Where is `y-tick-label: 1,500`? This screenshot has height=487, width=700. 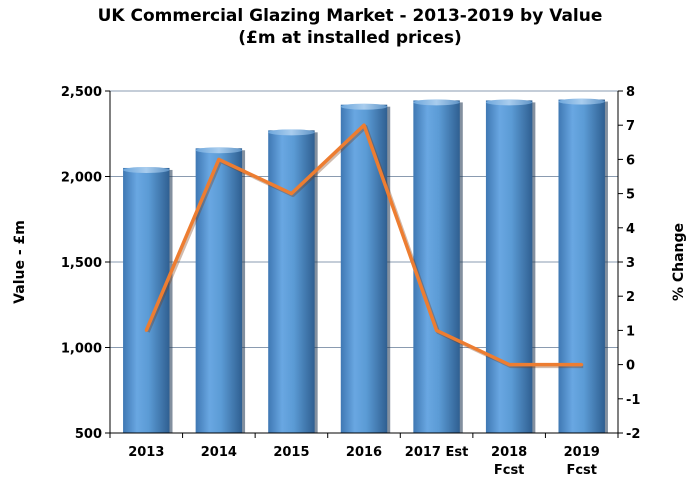 y-tick-label: 1,500 is located at coordinates (81, 263).